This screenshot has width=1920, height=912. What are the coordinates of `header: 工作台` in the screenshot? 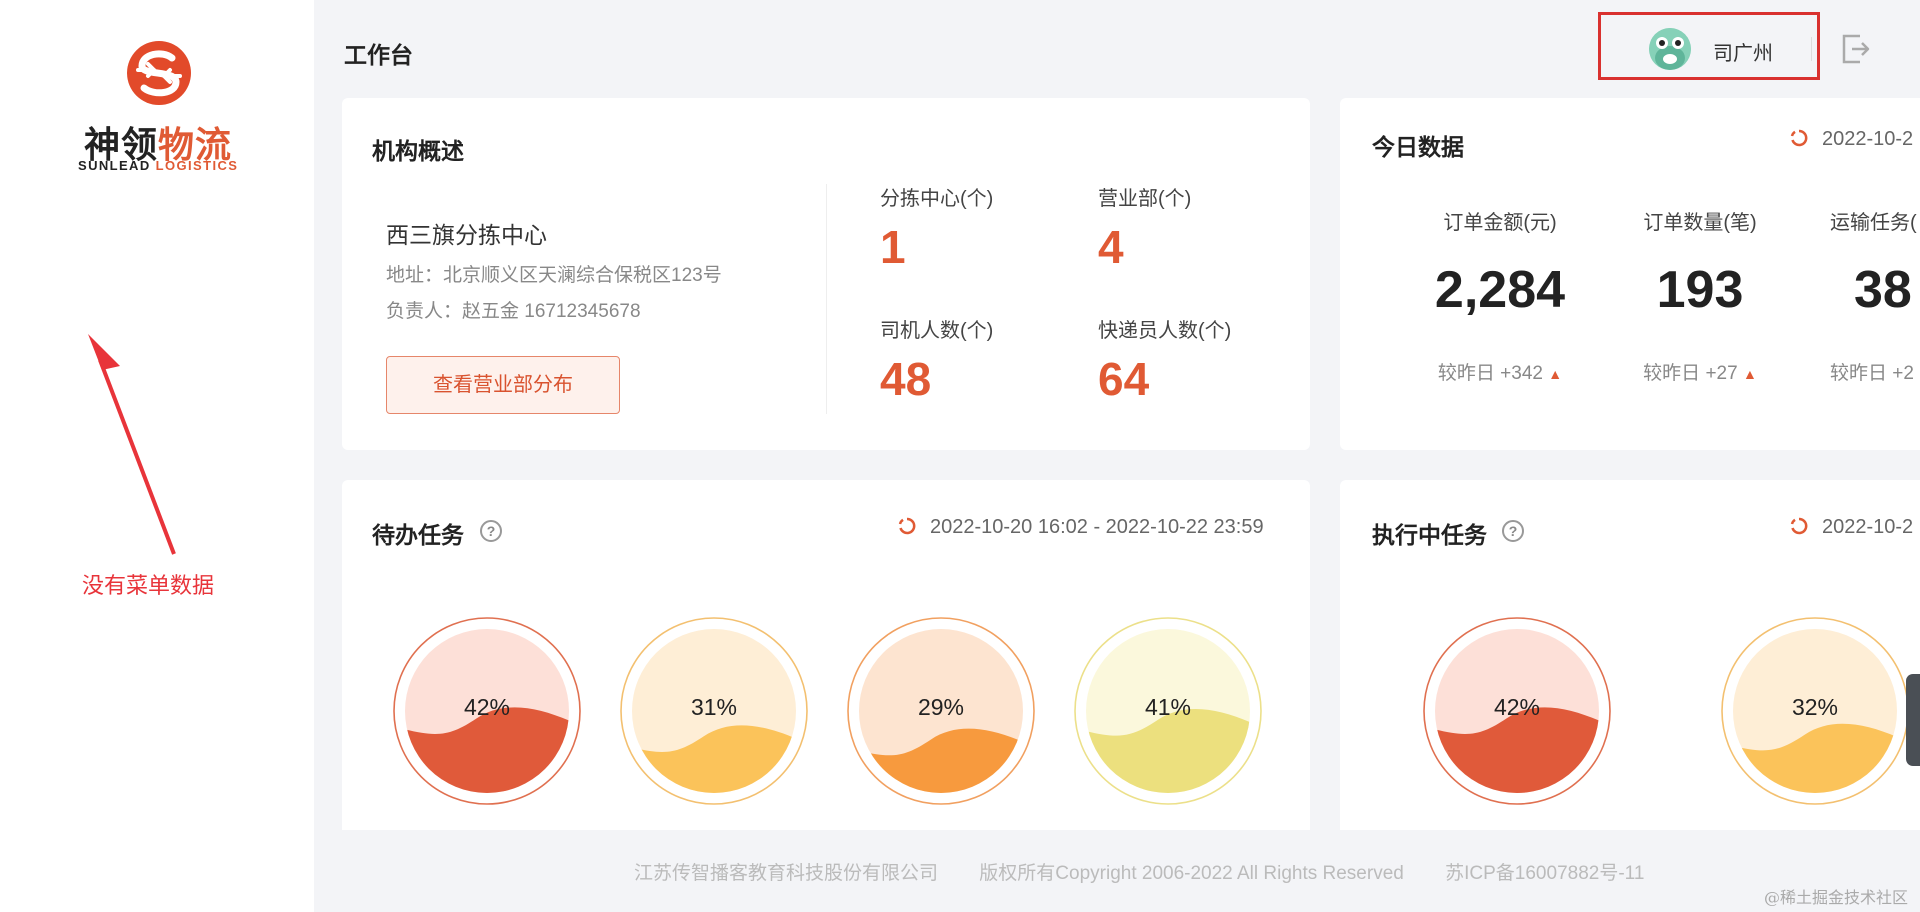 It's located at (1117, 49).